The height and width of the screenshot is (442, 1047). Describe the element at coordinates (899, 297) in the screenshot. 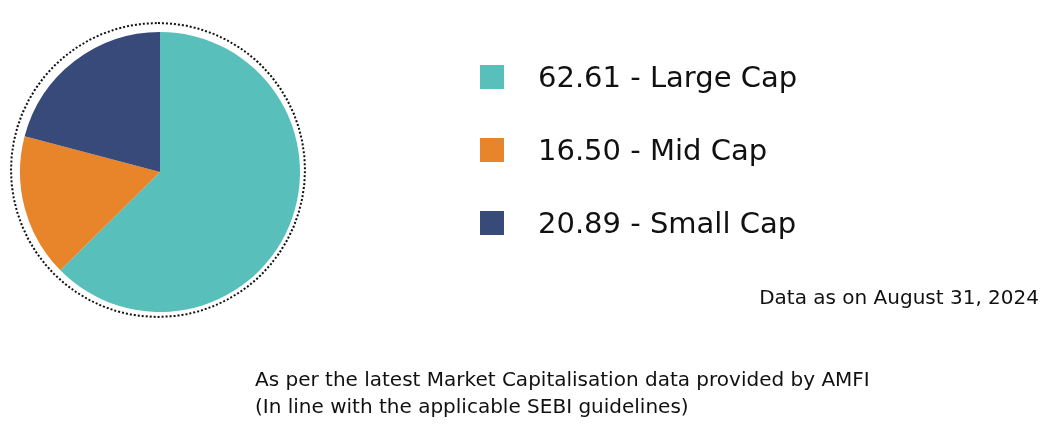

I see `text: Data as on August 31, 2024` at that location.